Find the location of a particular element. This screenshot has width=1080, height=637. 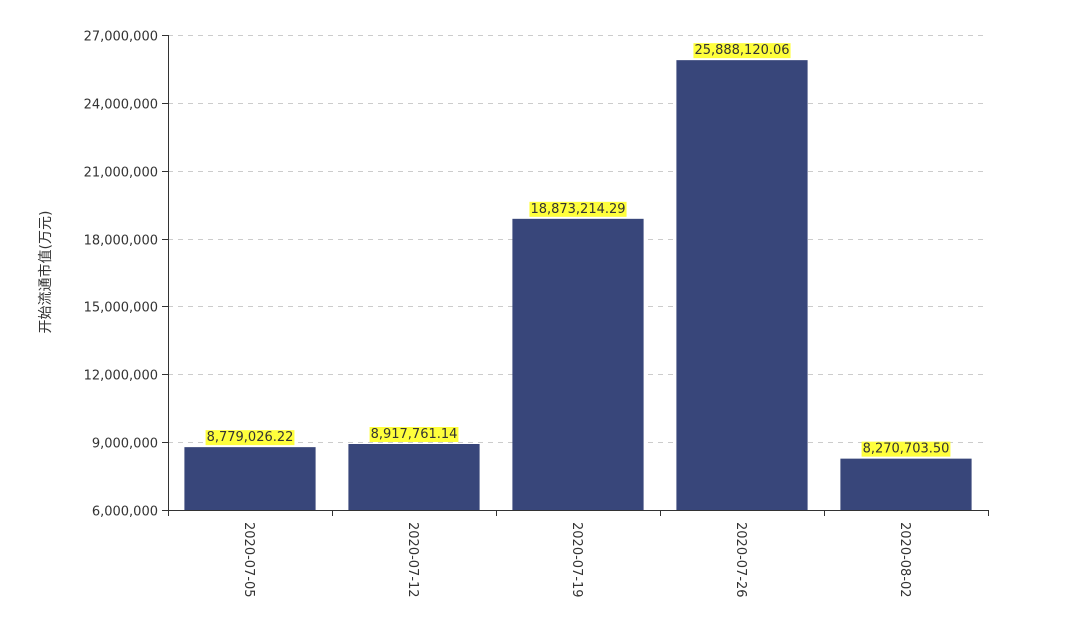

data-label: 25,888,120.06 is located at coordinates (741, 50).